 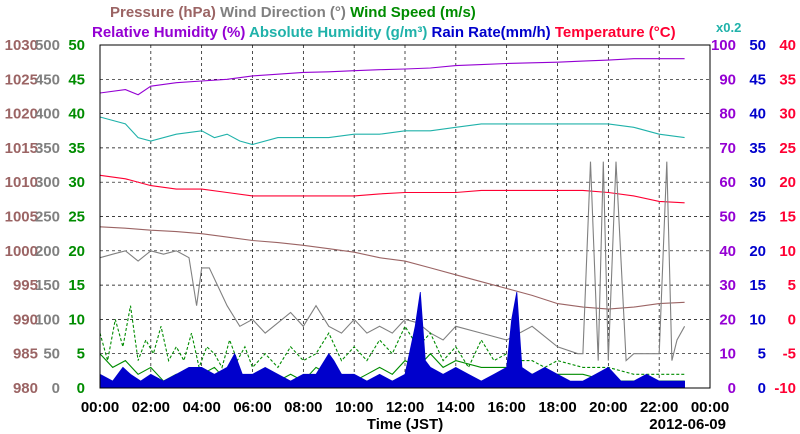 What do you see at coordinates (785, 388) in the screenshot?
I see `y-tick-label: -10` at bounding box center [785, 388].